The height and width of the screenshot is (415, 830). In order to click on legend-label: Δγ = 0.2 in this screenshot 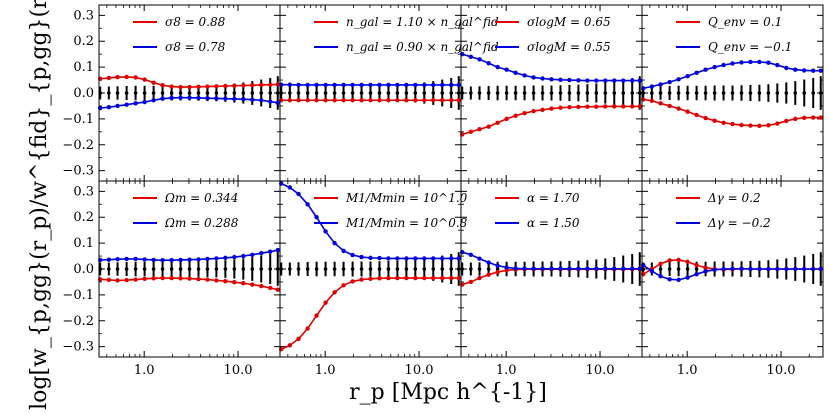, I will do `click(734, 198)`.